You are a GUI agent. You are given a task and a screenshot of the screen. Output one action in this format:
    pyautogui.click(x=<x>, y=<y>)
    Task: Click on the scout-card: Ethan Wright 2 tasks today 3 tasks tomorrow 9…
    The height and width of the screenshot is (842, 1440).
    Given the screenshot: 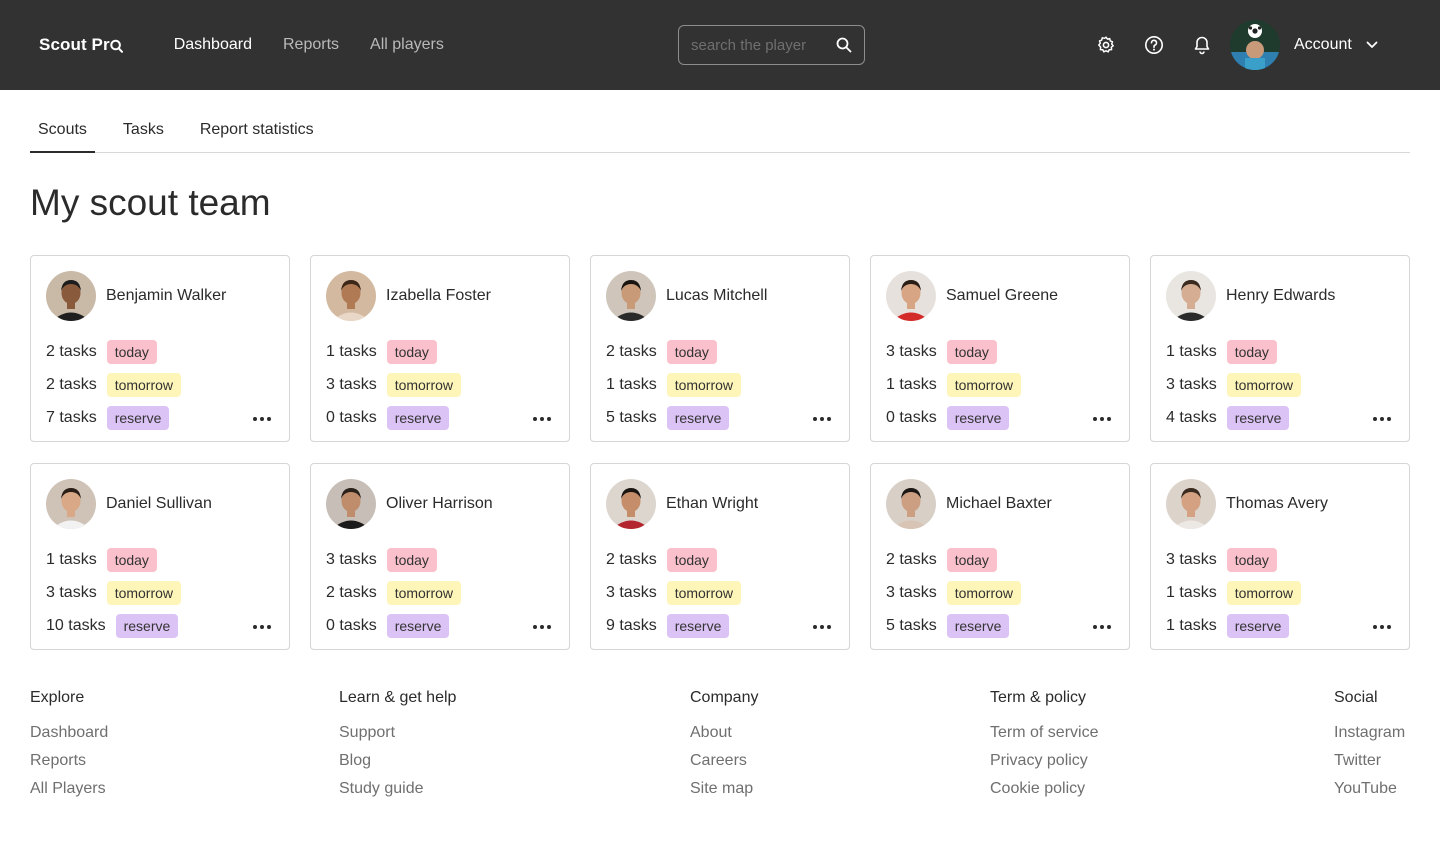 What is the action you would take?
    pyautogui.click(x=720, y=556)
    